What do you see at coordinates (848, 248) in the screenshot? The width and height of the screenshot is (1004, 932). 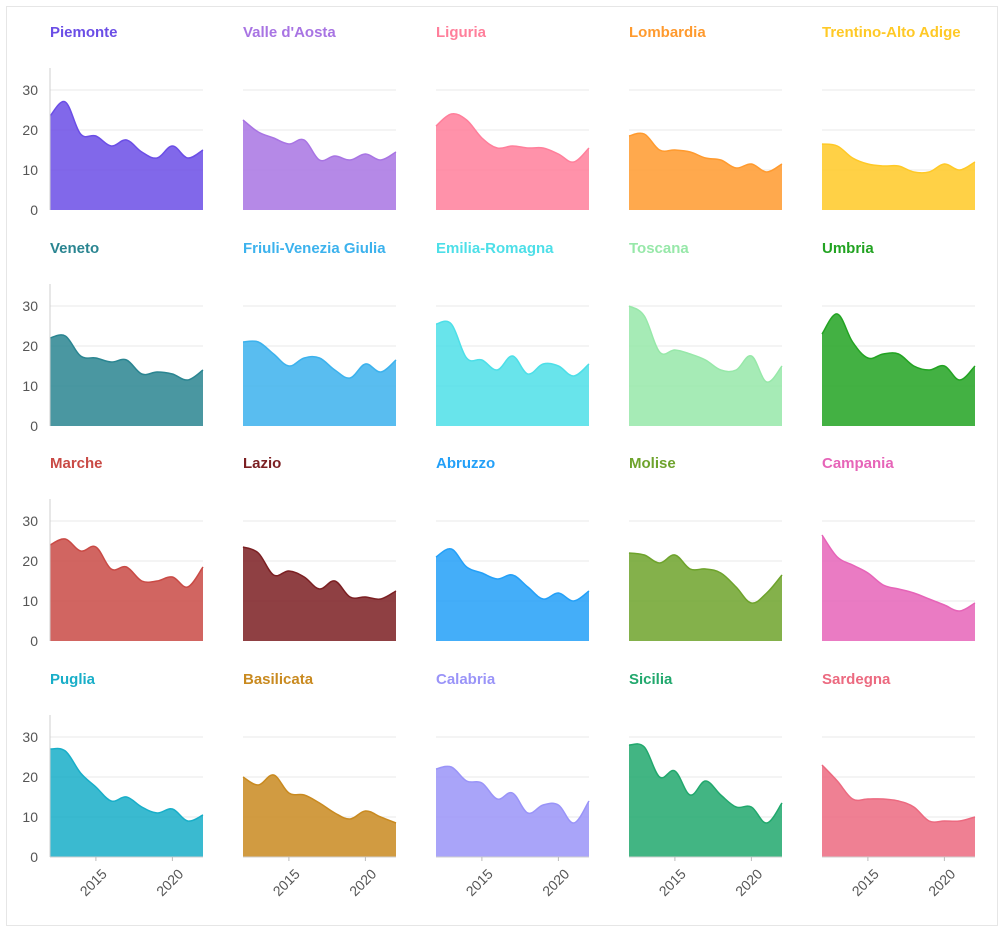 I see `panel-title: Umbria` at bounding box center [848, 248].